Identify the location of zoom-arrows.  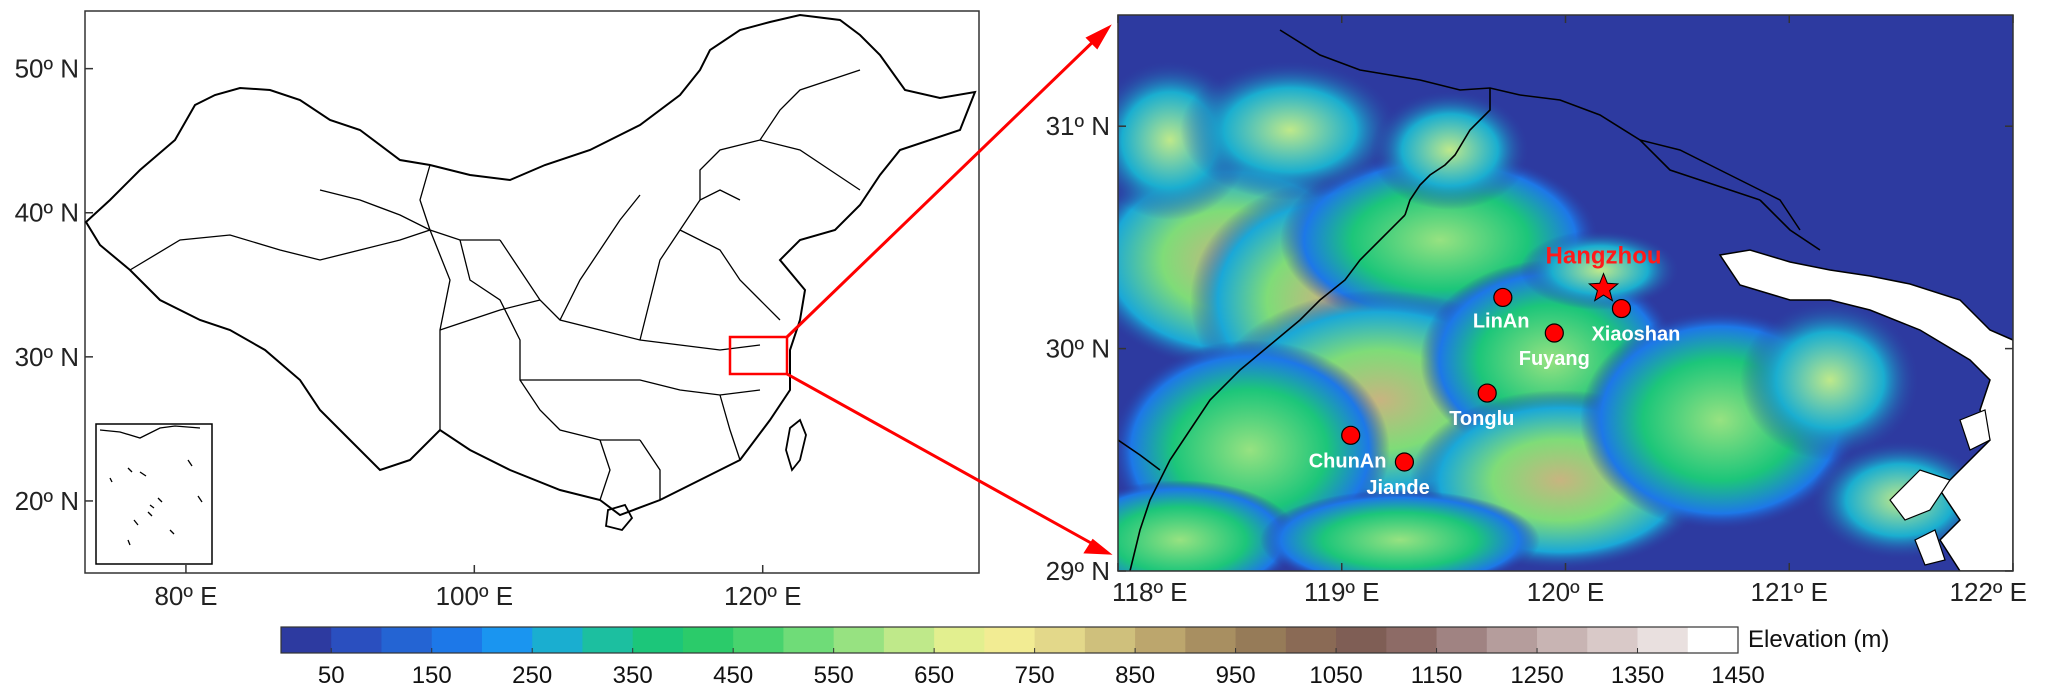
(949, 289).